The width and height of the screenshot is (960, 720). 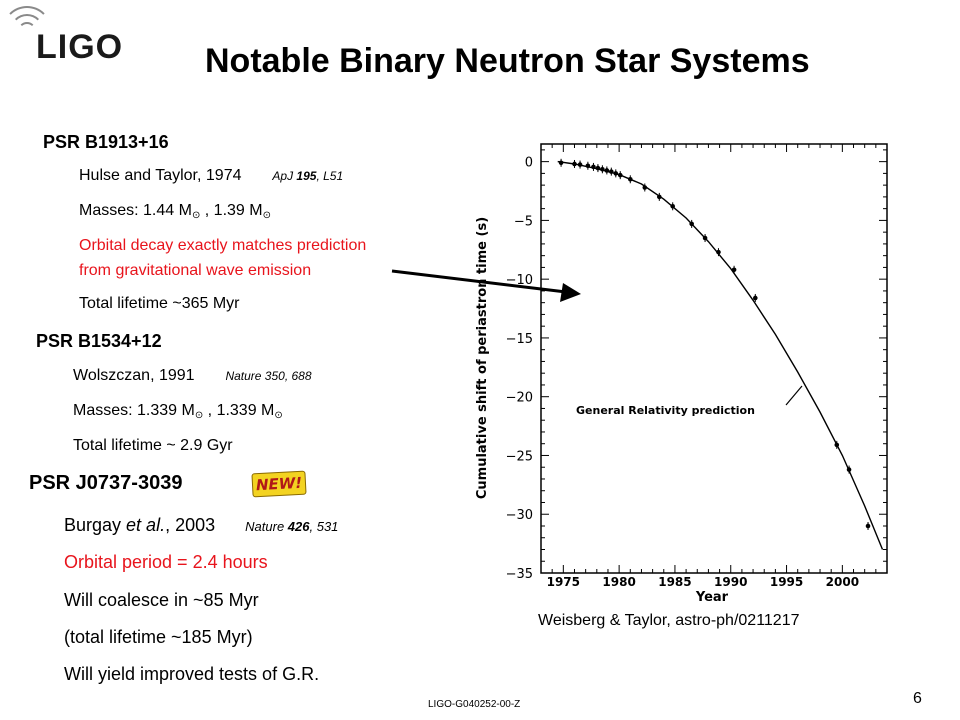 What do you see at coordinates (153, 445) in the screenshot?
I see `system2-lifetime: Total lifetime ~ 2.9 Gyr` at bounding box center [153, 445].